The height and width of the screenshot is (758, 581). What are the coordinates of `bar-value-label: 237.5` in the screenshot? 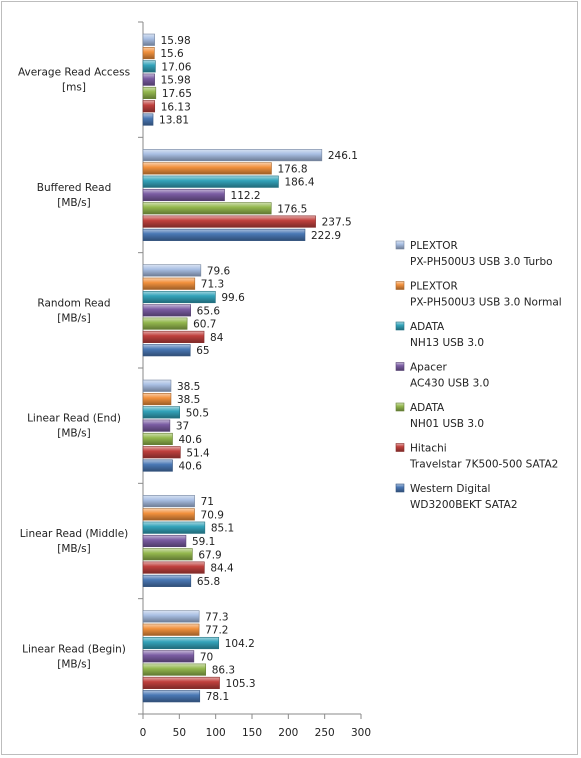 It's located at (337, 223).